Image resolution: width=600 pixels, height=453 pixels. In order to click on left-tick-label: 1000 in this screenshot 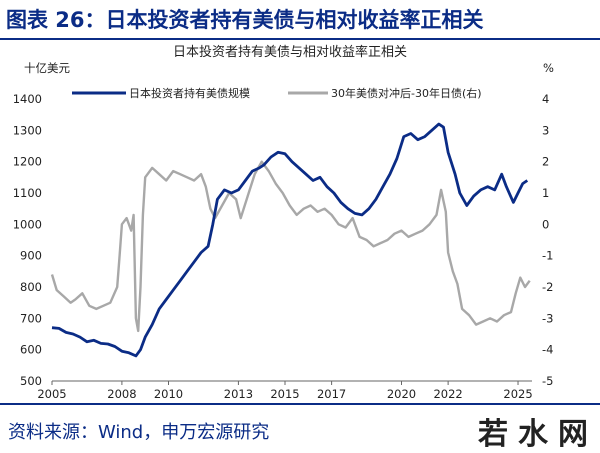, I will do `click(27, 224)`.